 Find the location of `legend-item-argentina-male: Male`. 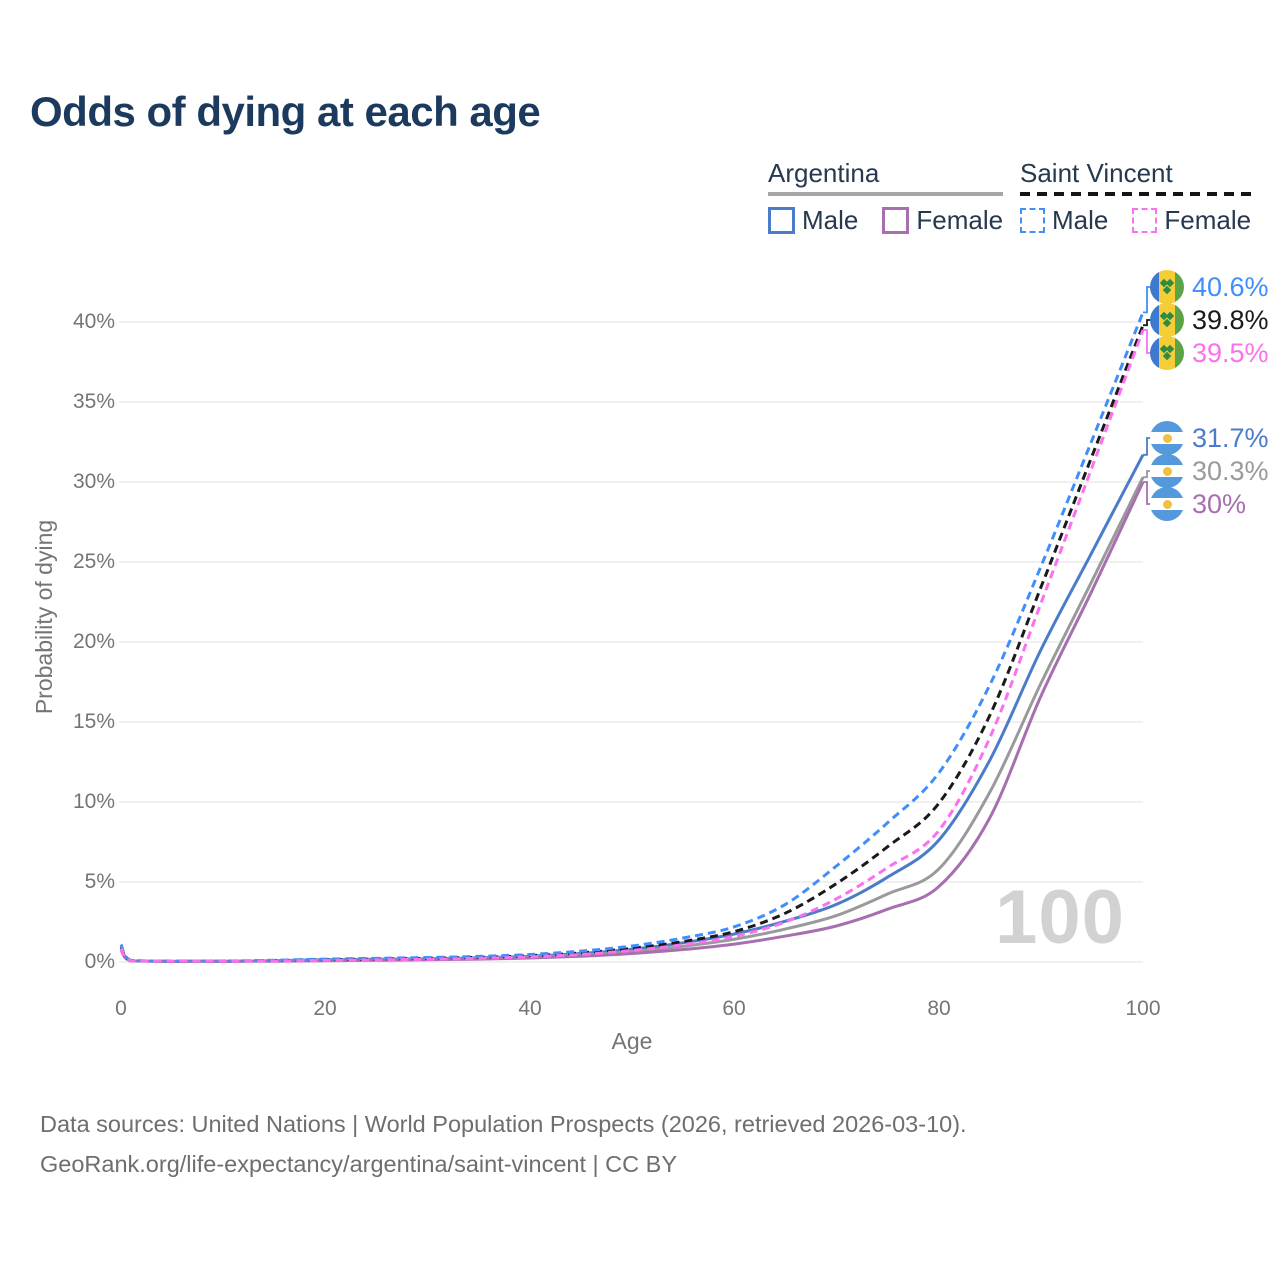

legend-item-argentina-male: Male is located at coordinates (813, 220).